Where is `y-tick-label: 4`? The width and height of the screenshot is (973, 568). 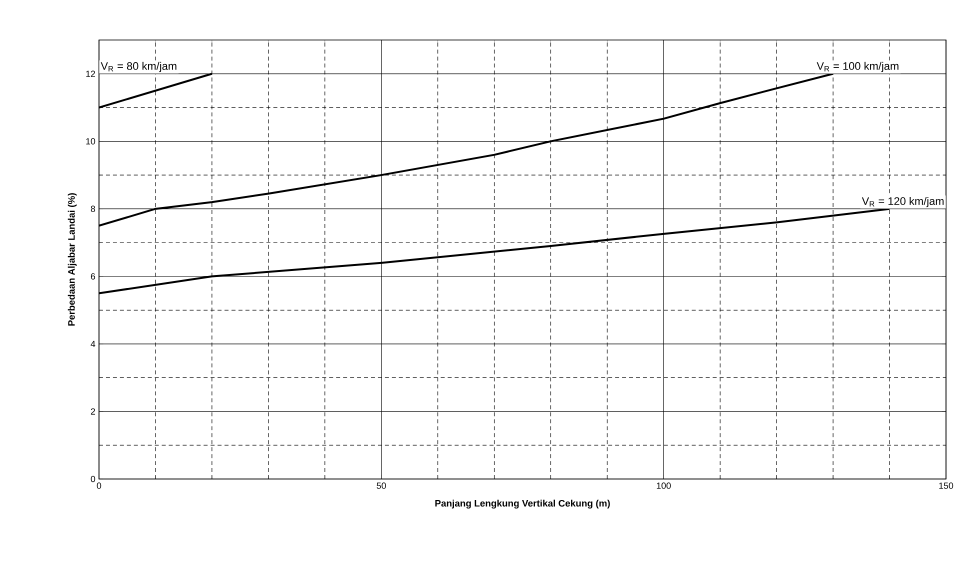 y-tick-label: 4 is located at coordinates (93, 344).